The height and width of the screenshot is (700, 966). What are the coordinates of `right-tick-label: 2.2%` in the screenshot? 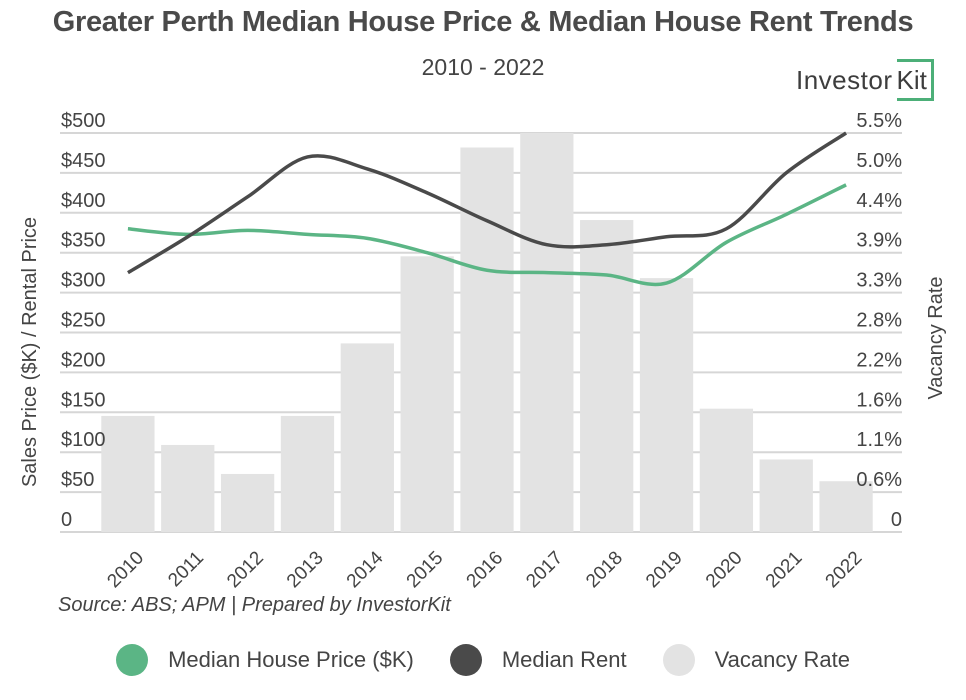 It's located at (879, 360).